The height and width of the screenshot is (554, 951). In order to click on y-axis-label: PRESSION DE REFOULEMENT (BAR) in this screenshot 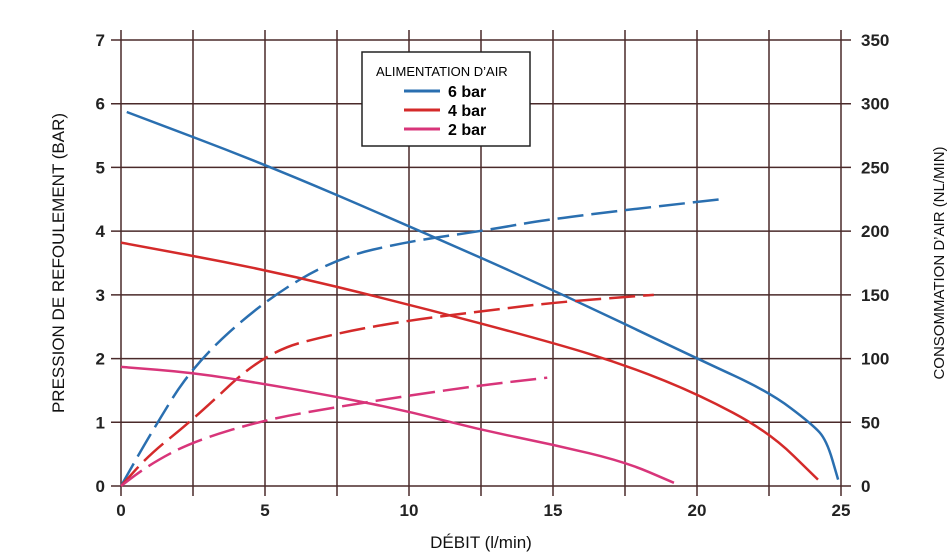, I will do `click(58, 263)`.